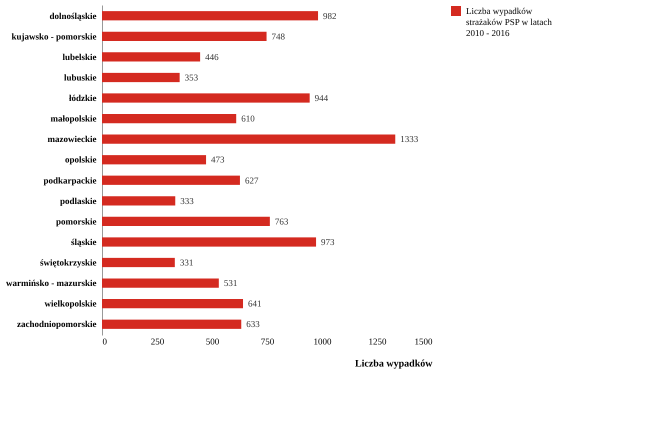 This screenshot has height=425, width=667. Describe the element at coordinates (105, 341) in the screenshot. I see `x-tick-label: 0` at that location.